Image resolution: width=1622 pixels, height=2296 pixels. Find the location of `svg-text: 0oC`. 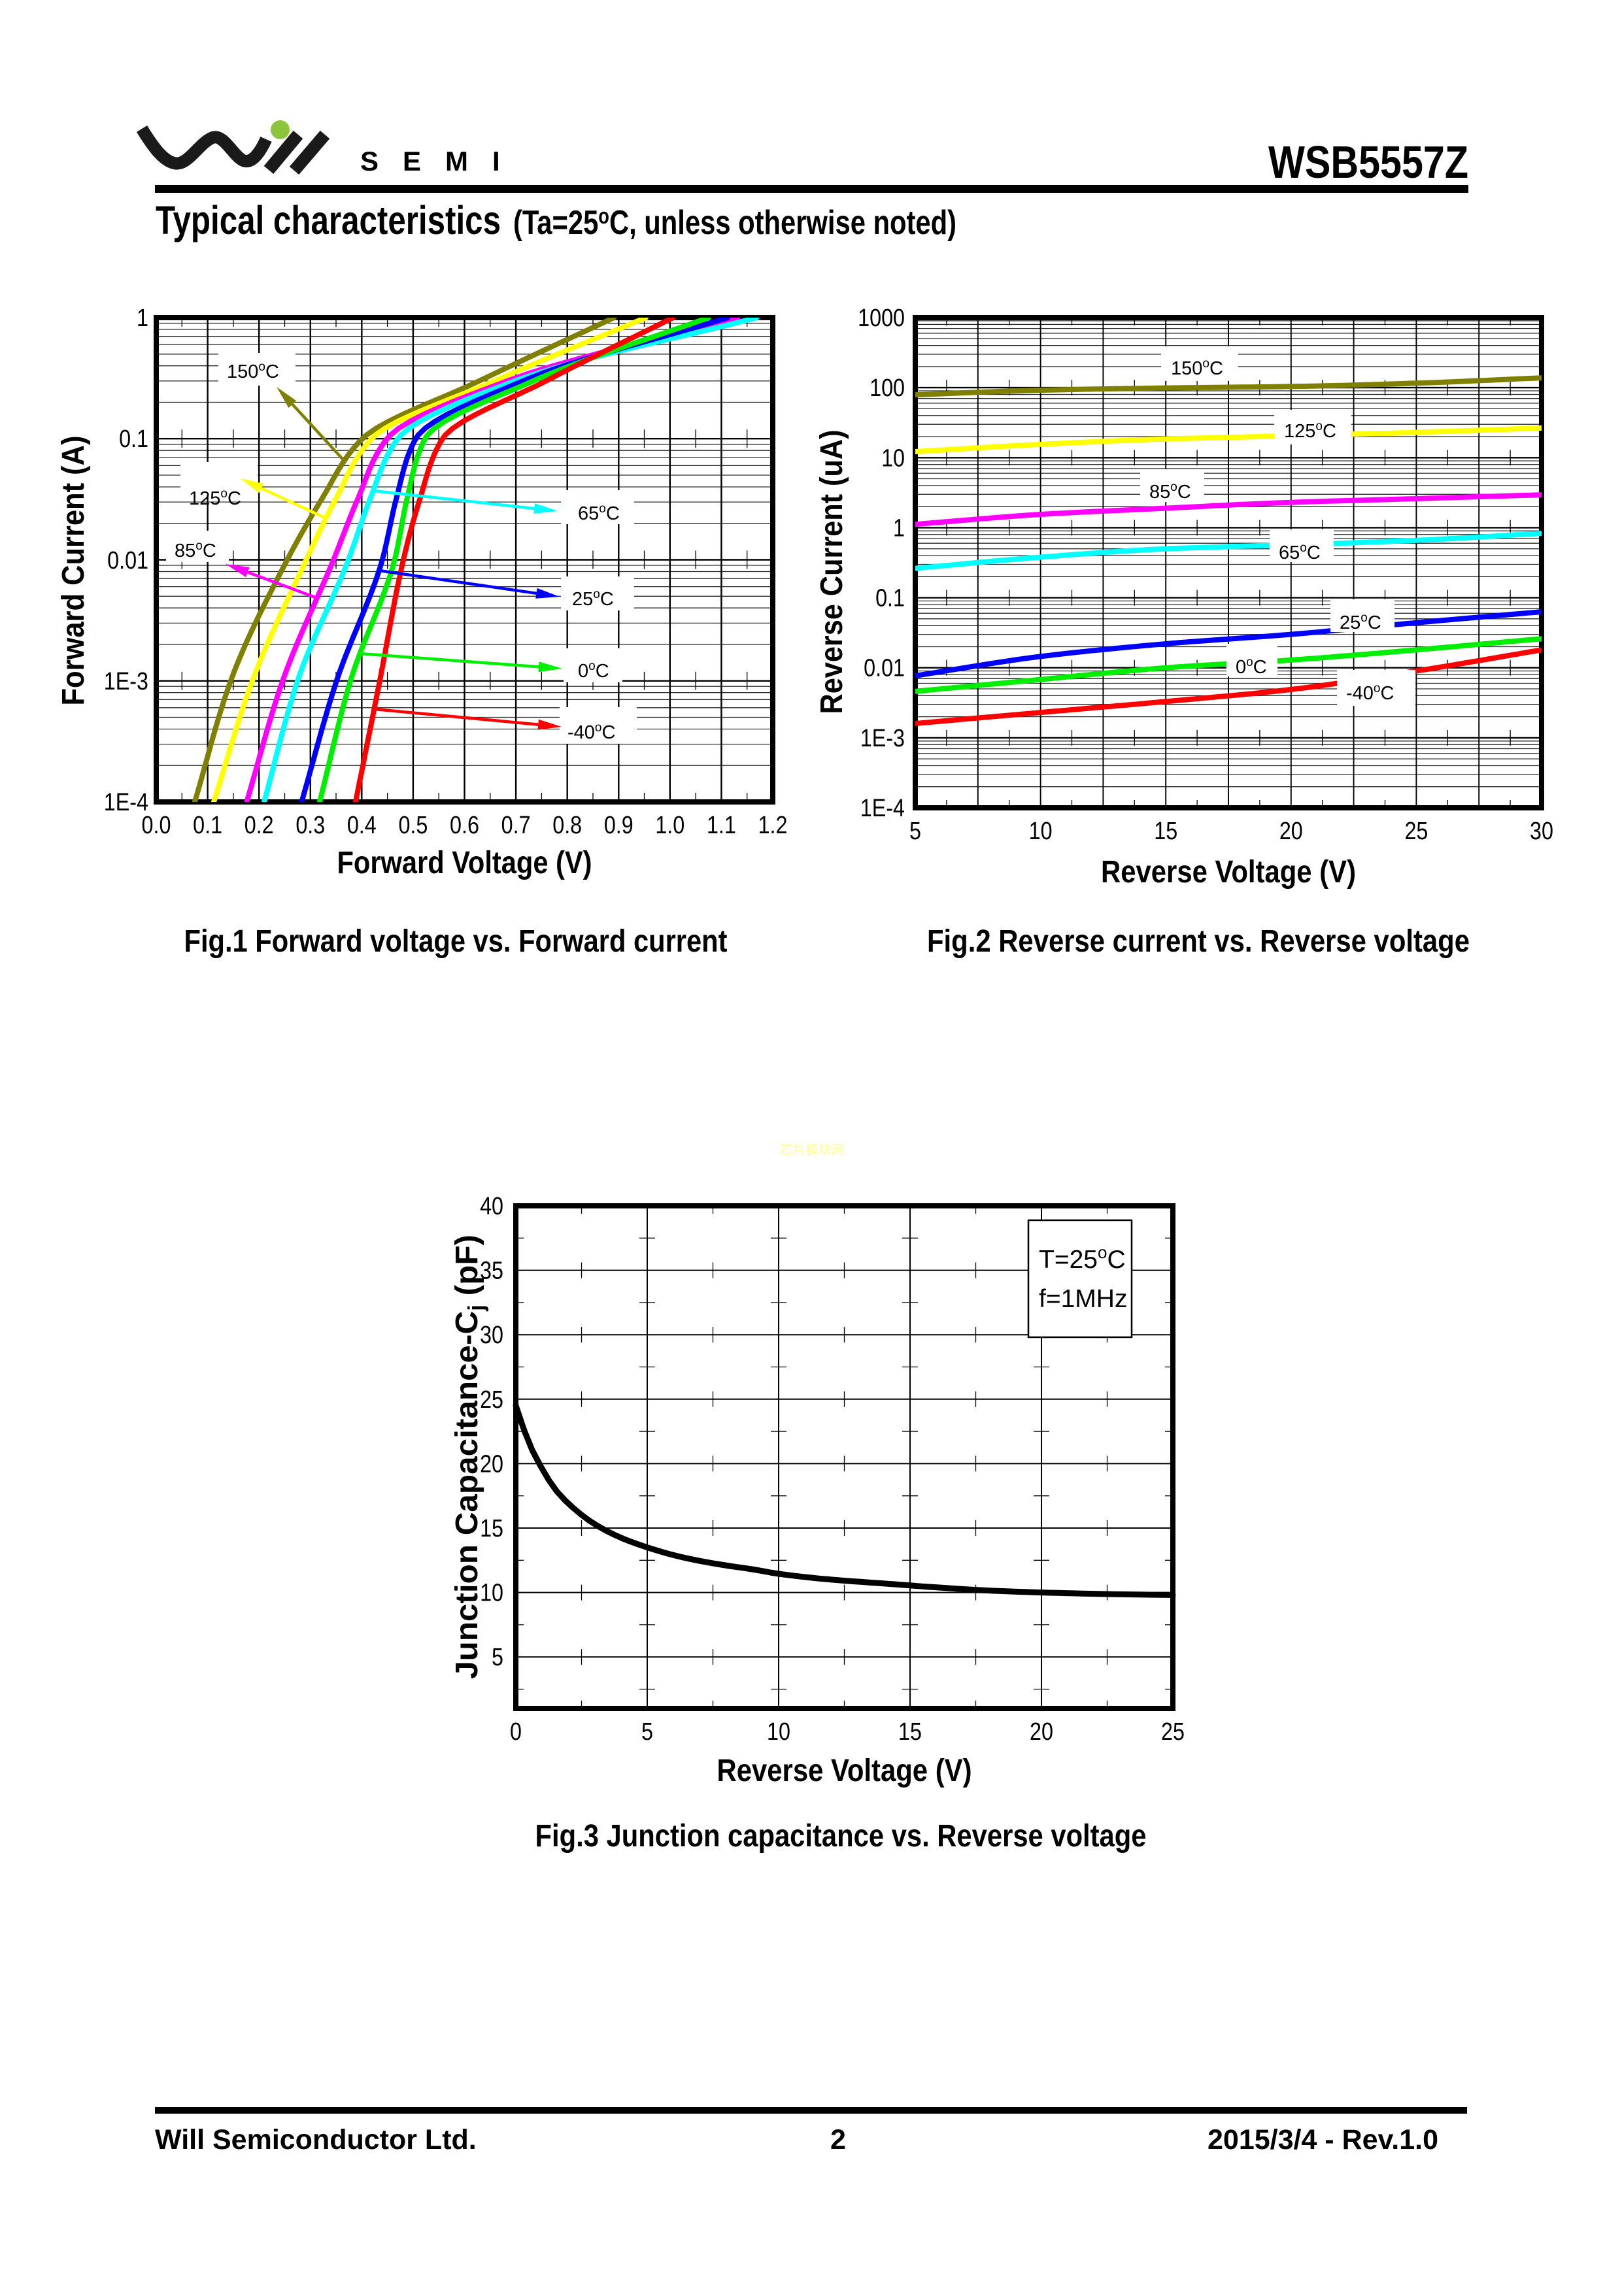

svg-text: 0oC is located at coordinates (593, 670).